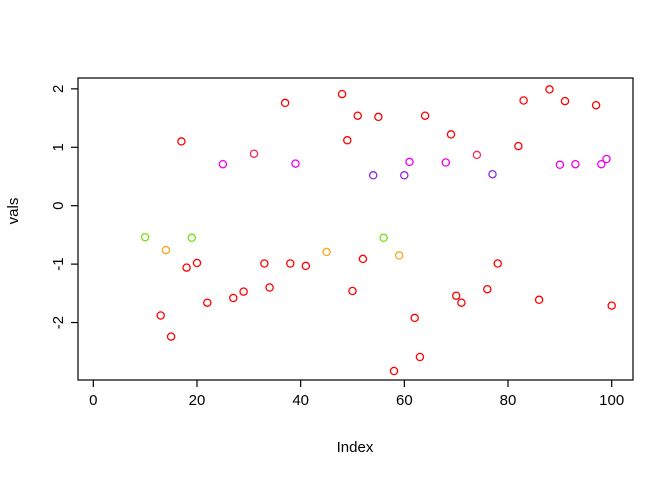  What do you see at coordinates (356, 394) in the screenshot?
I see `x-axis: 0 20 40 60 80 100` at bounding box center [356, 394].